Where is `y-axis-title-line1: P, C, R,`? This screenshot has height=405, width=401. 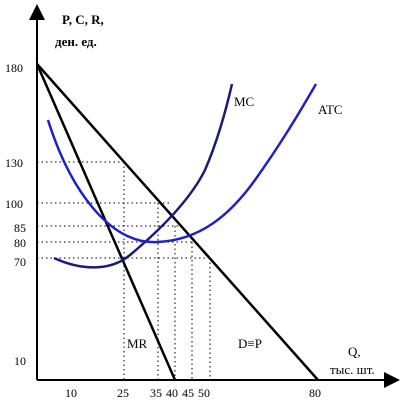
y-axis-title-line1: P, C, R, is located at coordinates (83, 19).